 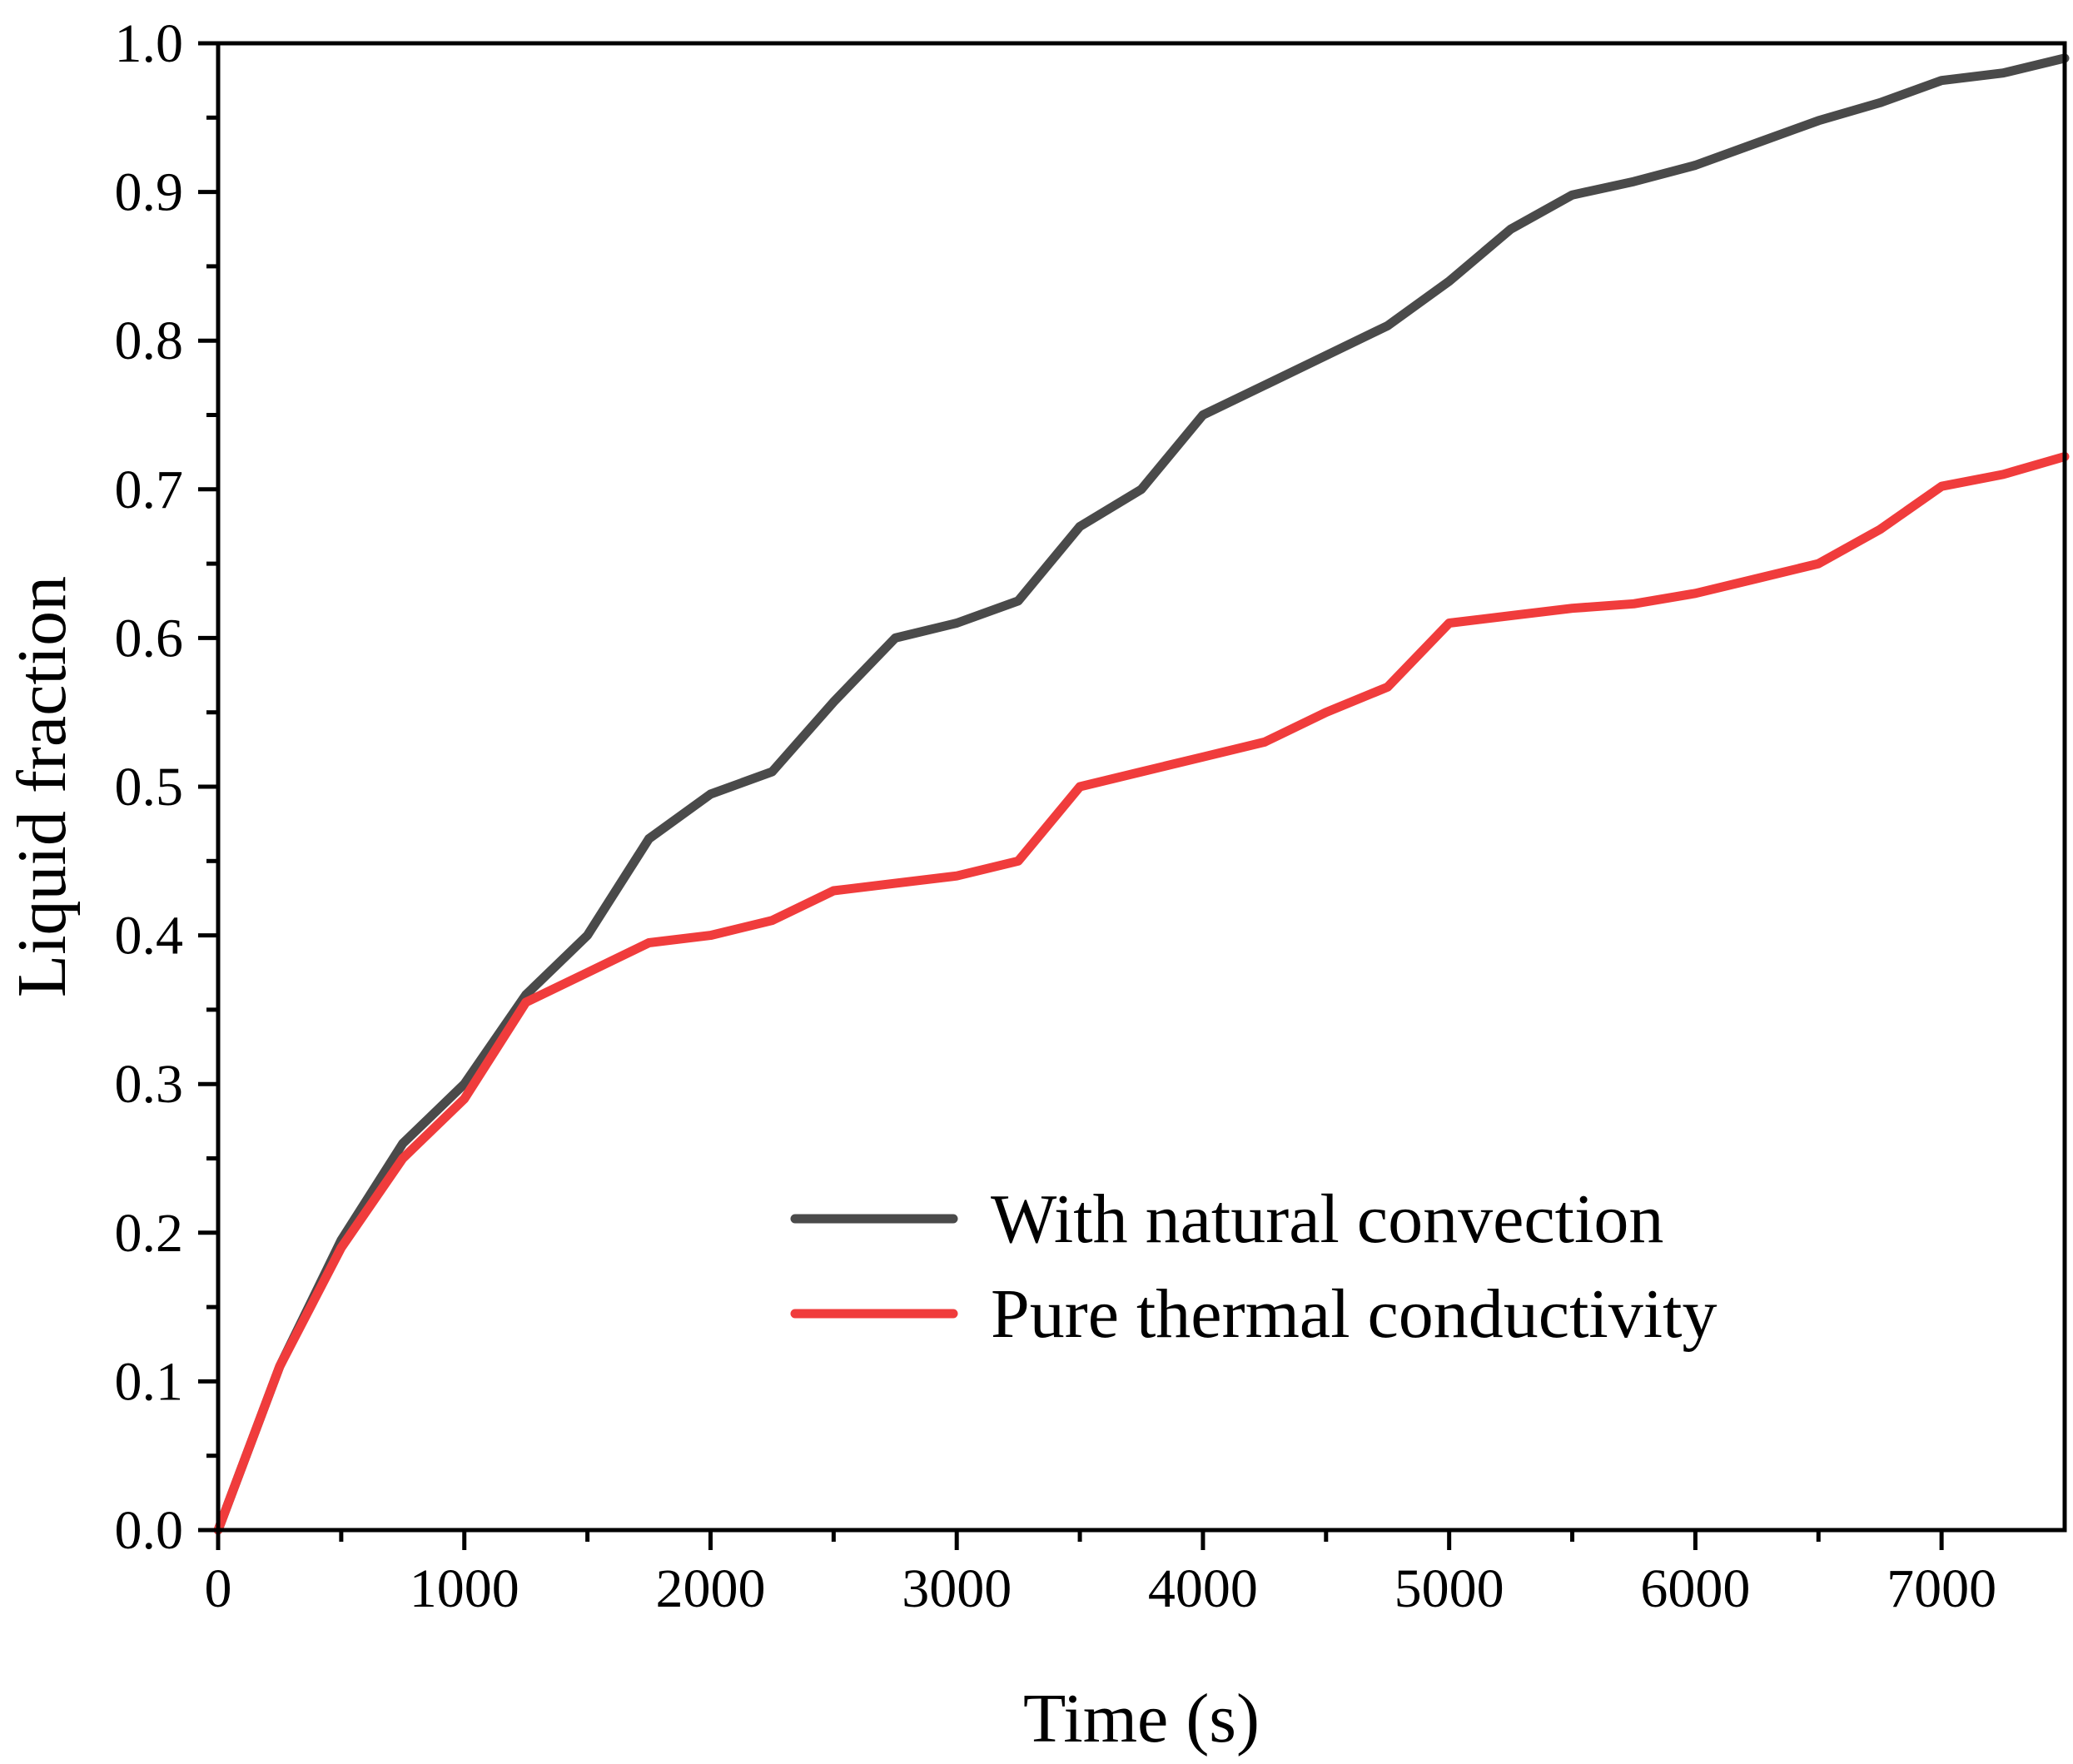 What do you see at coordinates (149, 1381) in the screenshot?
I see `y-tick-label: 0.1` at bounding box center [149, 1381].